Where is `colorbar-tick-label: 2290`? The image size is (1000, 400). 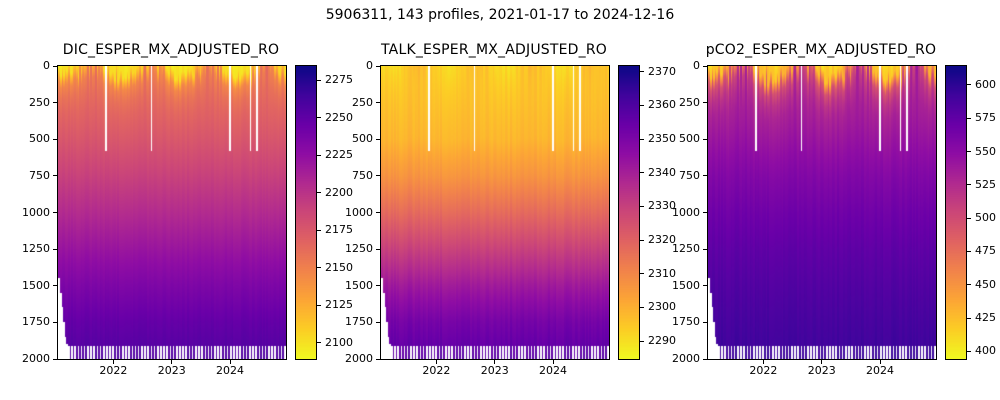 colorbar-tick-label: 2290 is located at coordinates (662, 341).